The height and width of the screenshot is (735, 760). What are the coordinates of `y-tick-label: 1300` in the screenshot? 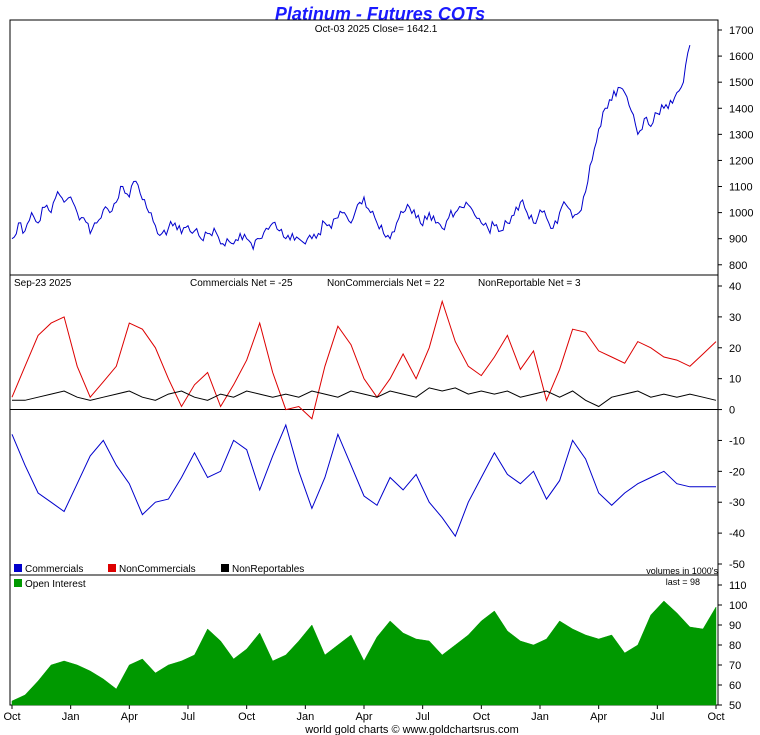 It's located at (741, 135).